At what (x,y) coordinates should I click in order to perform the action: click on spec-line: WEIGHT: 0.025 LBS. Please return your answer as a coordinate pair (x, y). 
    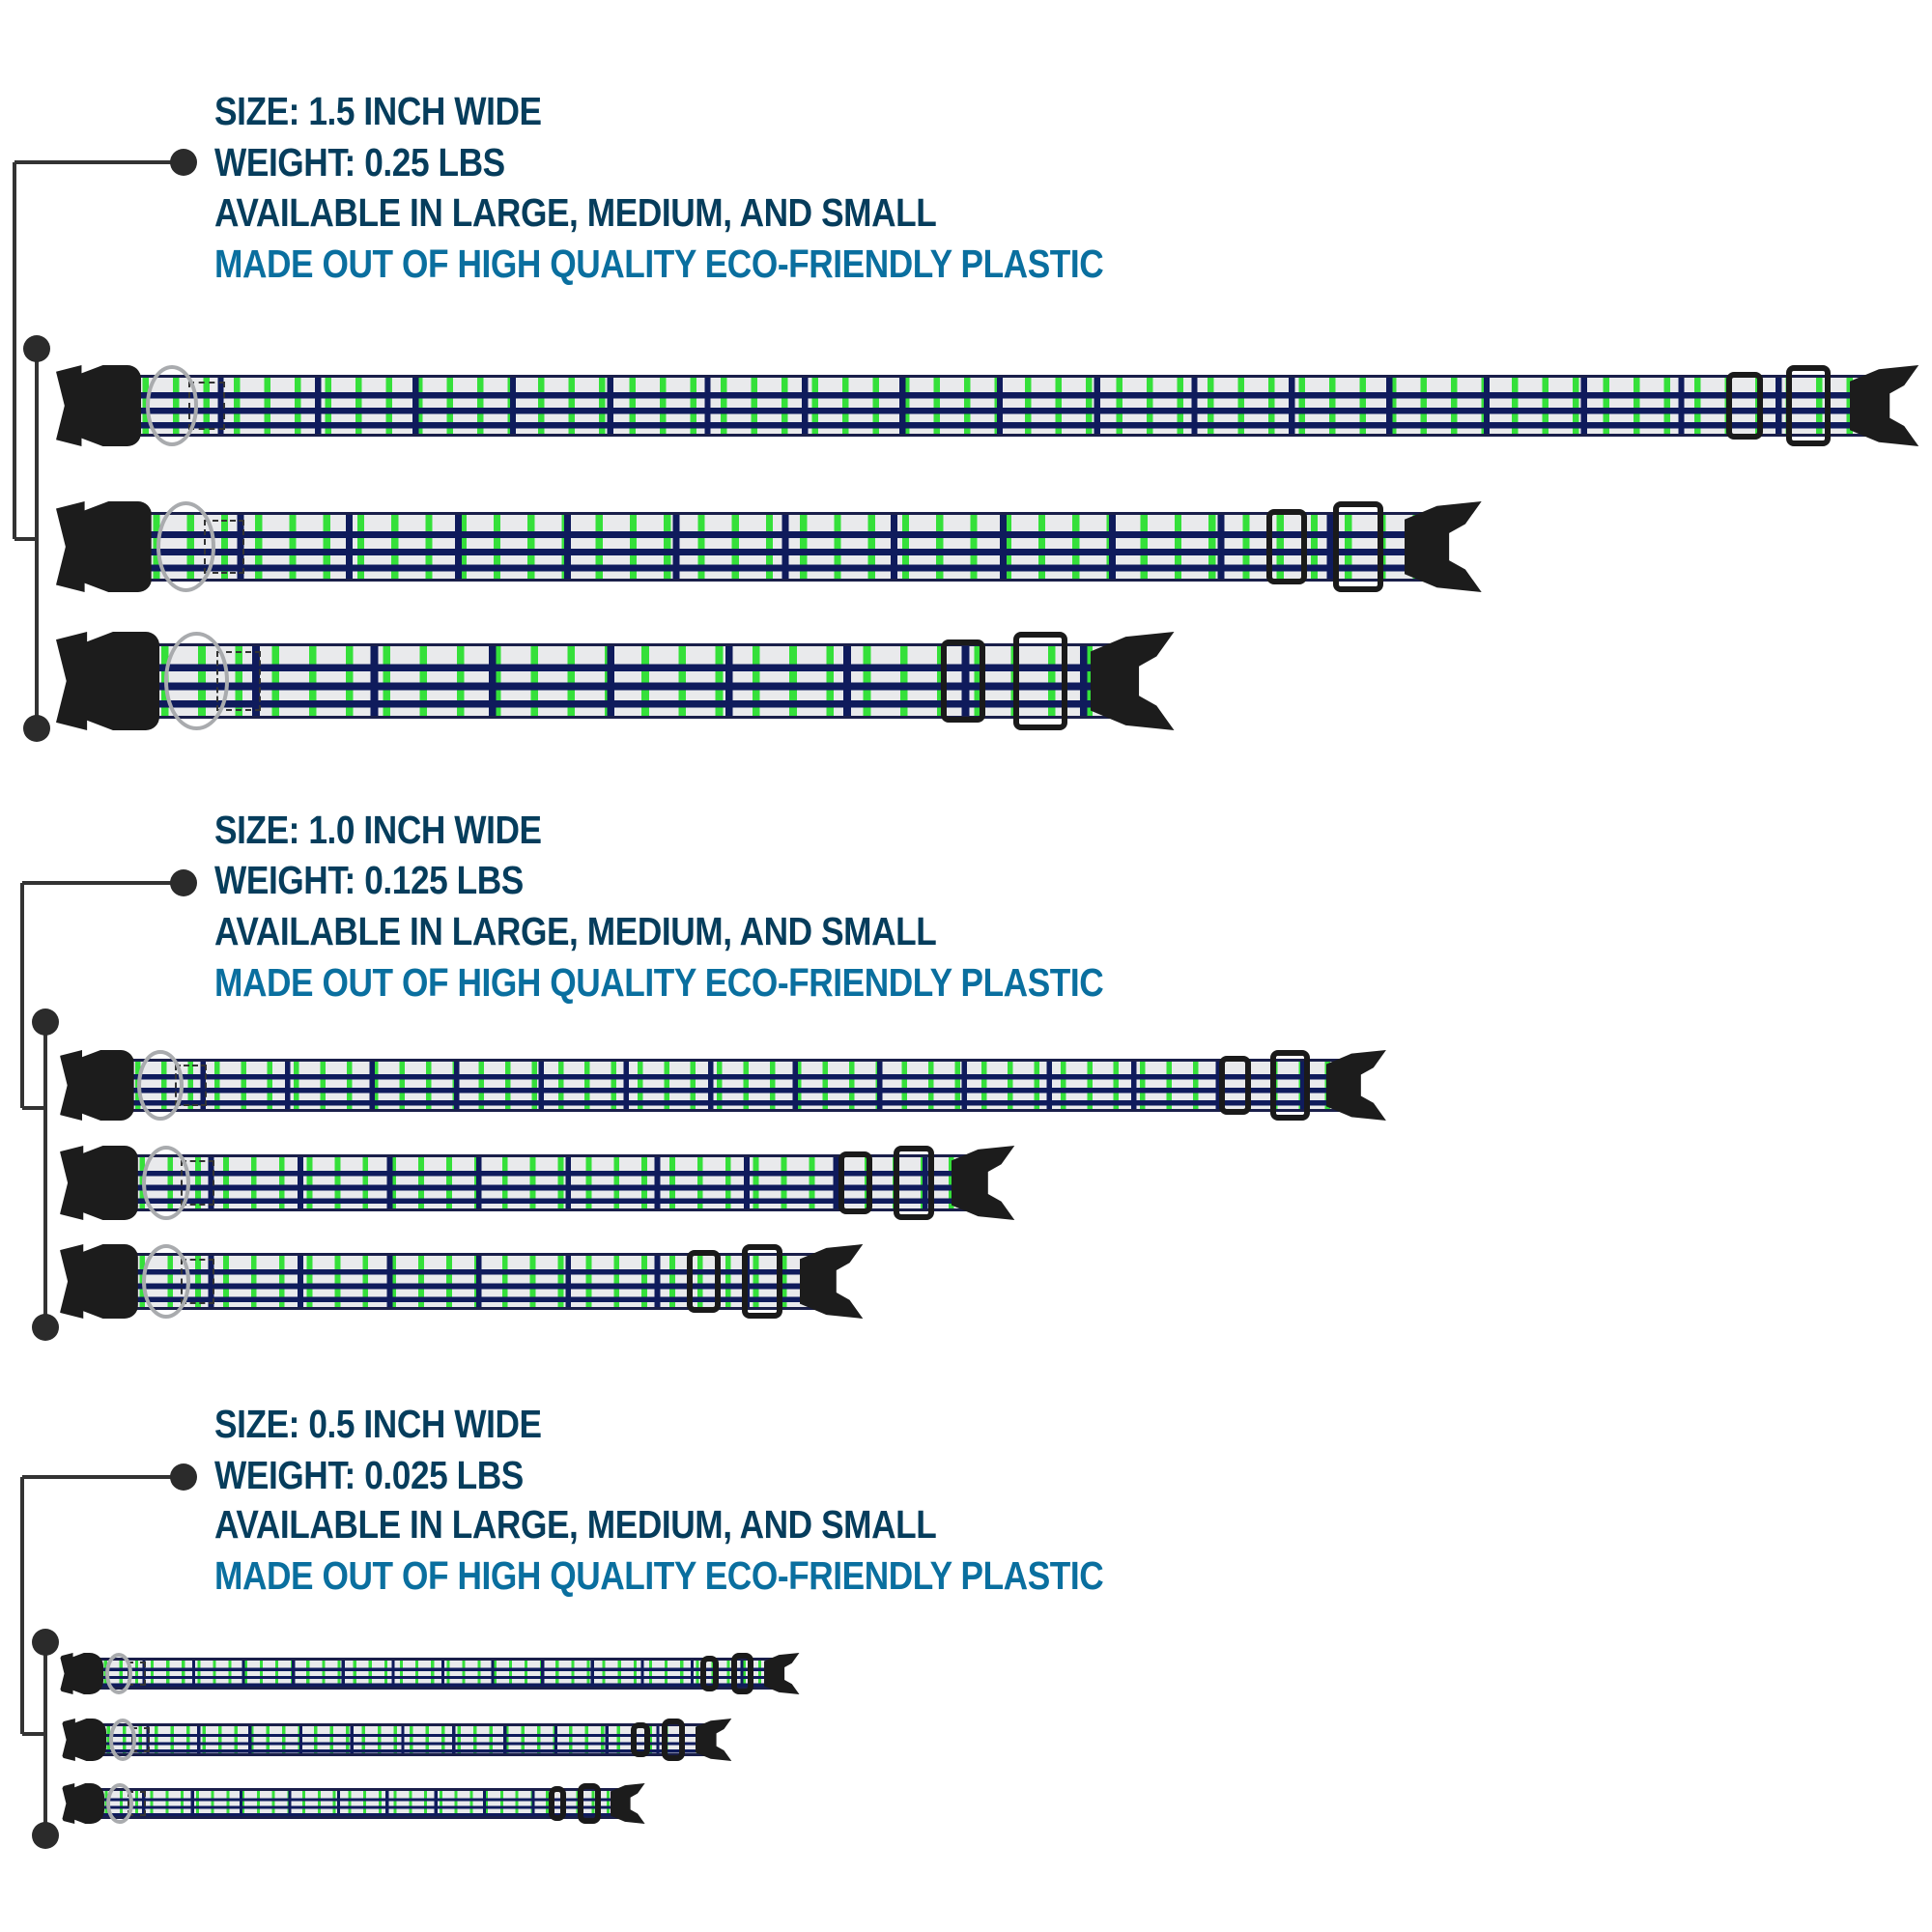
    Looking at the image, I should click on (369, 1475).